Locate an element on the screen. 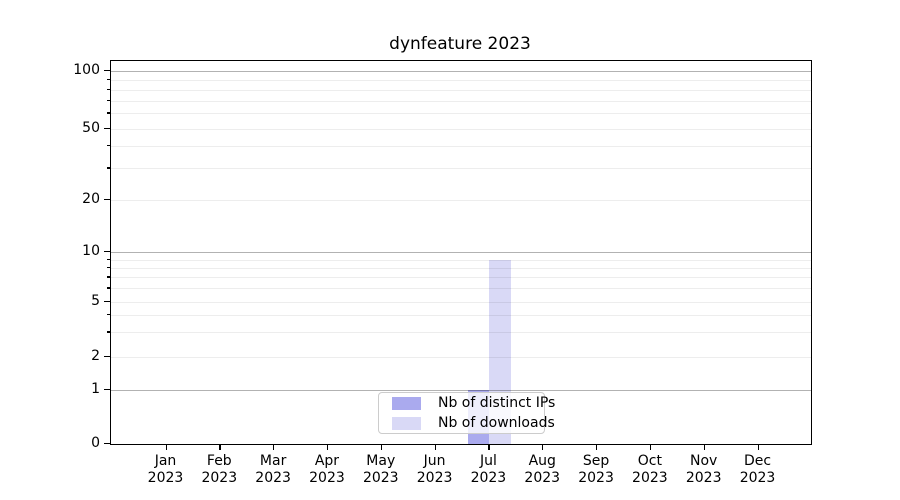 Image resolution: width=900 pixels, height=500 pixels. legend-swatch-downloads is located at coordinates (406, 423).